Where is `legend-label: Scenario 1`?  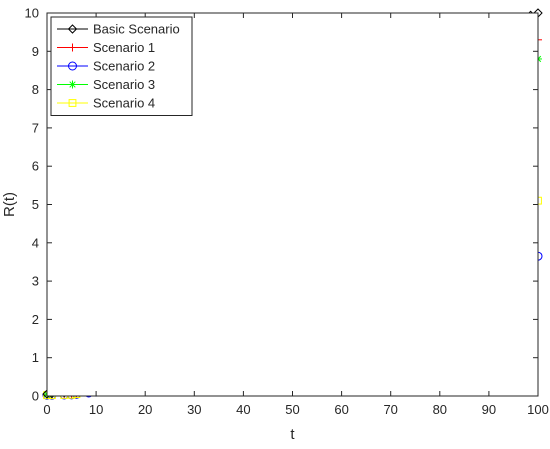
legend-label: Scenario 1 is located at coordinates (124, 47).